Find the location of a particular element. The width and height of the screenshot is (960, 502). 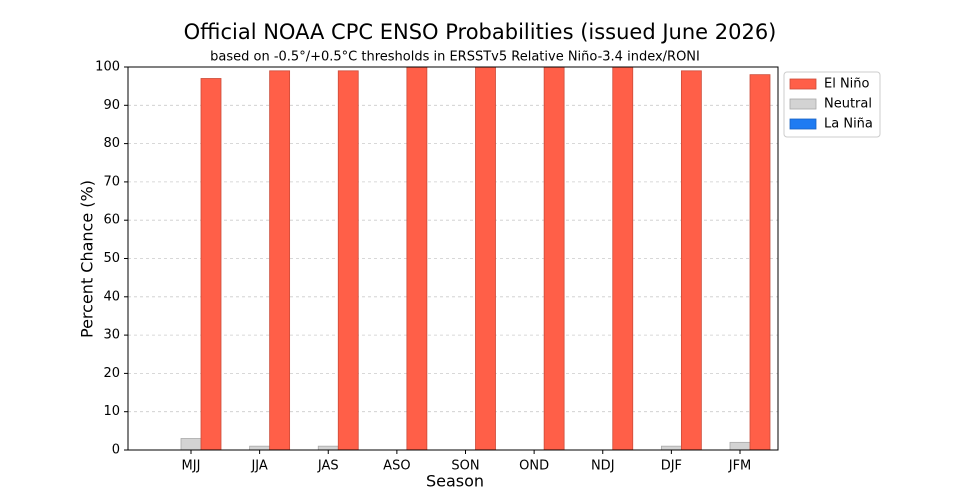

x-tick-label: NDJ is located at coordinates (603, 466).